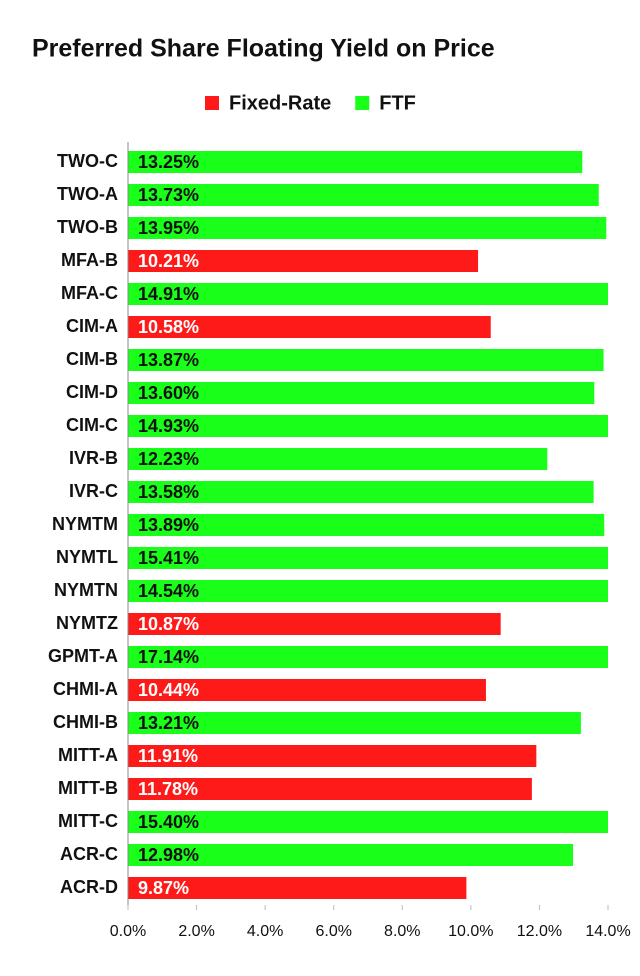 The image size is (640, 976). What do you see at coordinates (333, 931) in the screenshot?
I see `x-tick-label: 6.0%` at bounding box center [333, 931].